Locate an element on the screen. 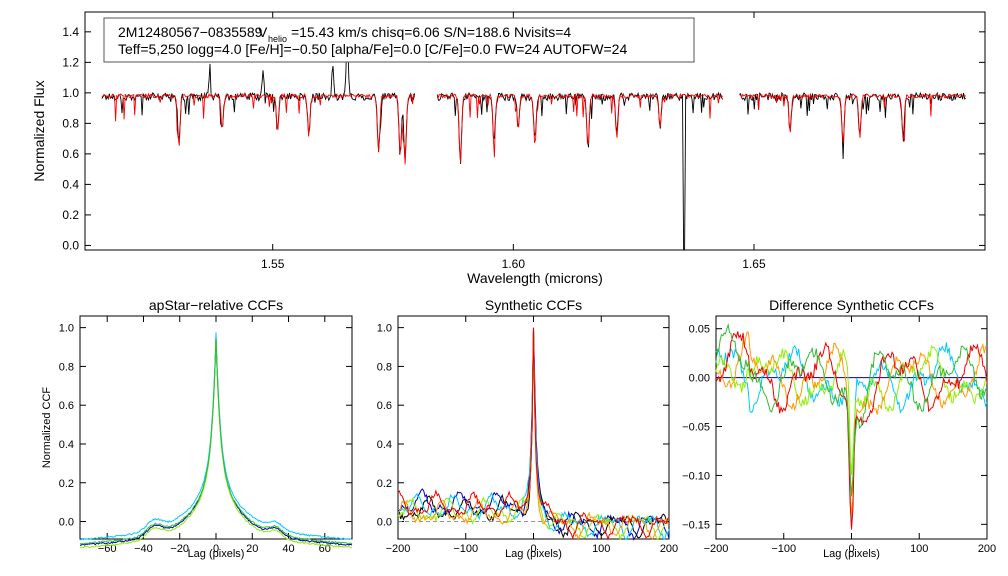 This screenshot has width=1008, height=576. spectrum-ytick-label: 1.0 is located at coordinates (70, 93).